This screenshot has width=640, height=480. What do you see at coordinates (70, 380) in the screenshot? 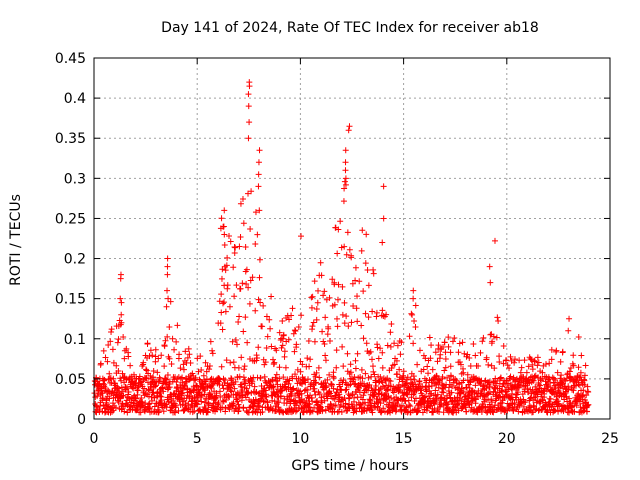
I see `y-tick-label: 0.05` at bounding box center [70, 380].